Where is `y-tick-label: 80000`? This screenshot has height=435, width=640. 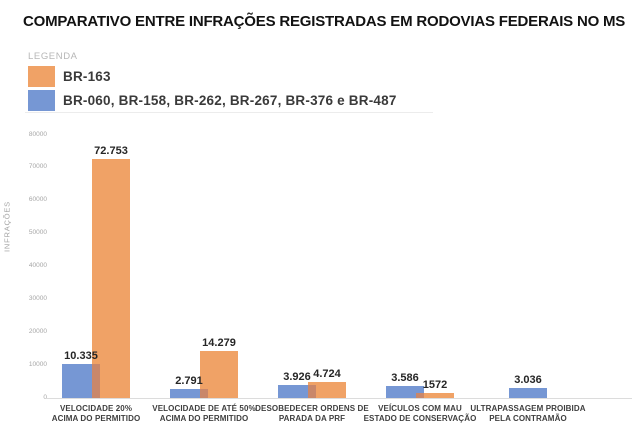 y-tick-label: 80000 is located at coordinates (37, 134).